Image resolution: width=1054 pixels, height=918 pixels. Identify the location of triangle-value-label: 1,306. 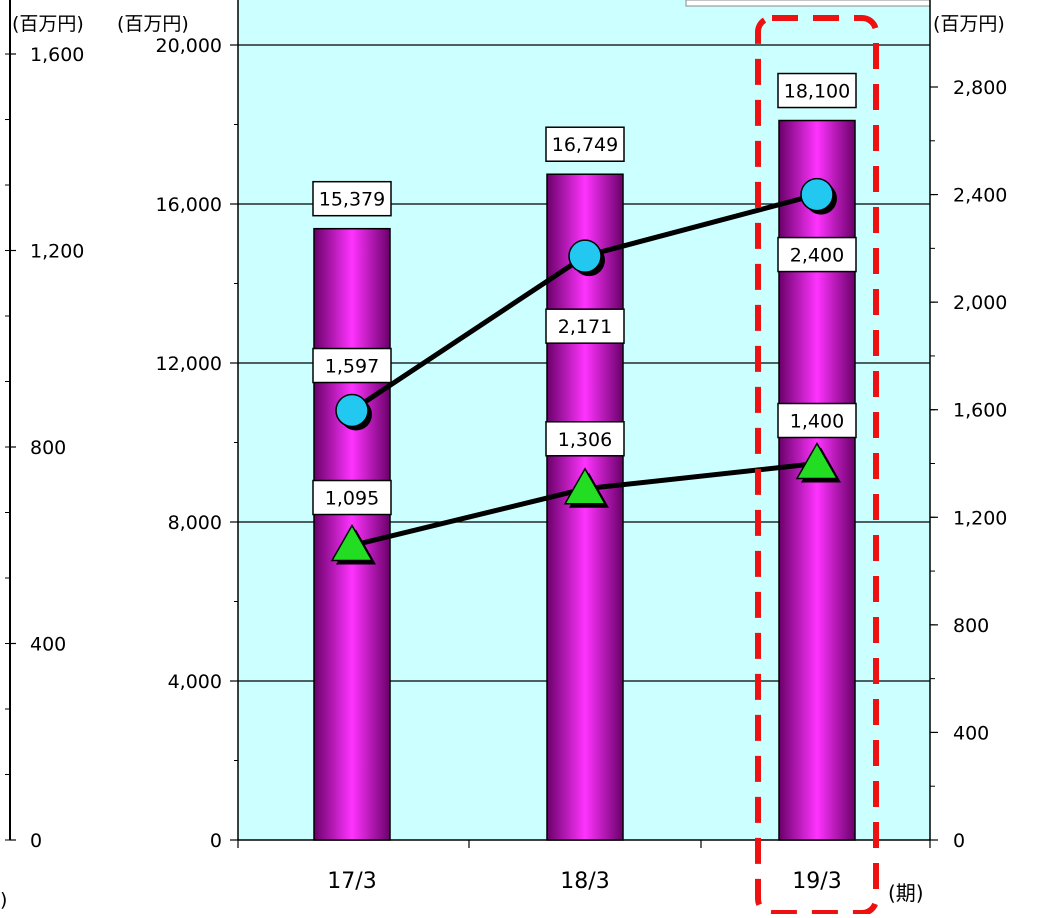
(585, 440).